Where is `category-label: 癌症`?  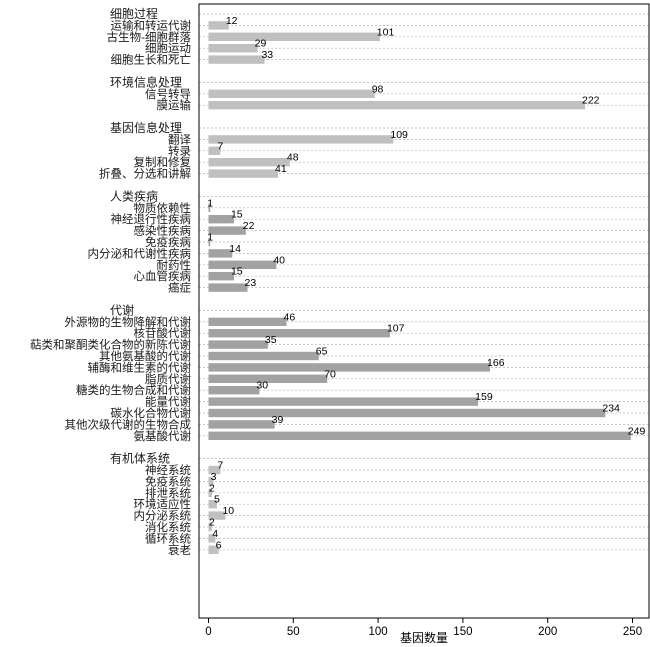
category-label: 癌症 is located at coordinates (179, 288).